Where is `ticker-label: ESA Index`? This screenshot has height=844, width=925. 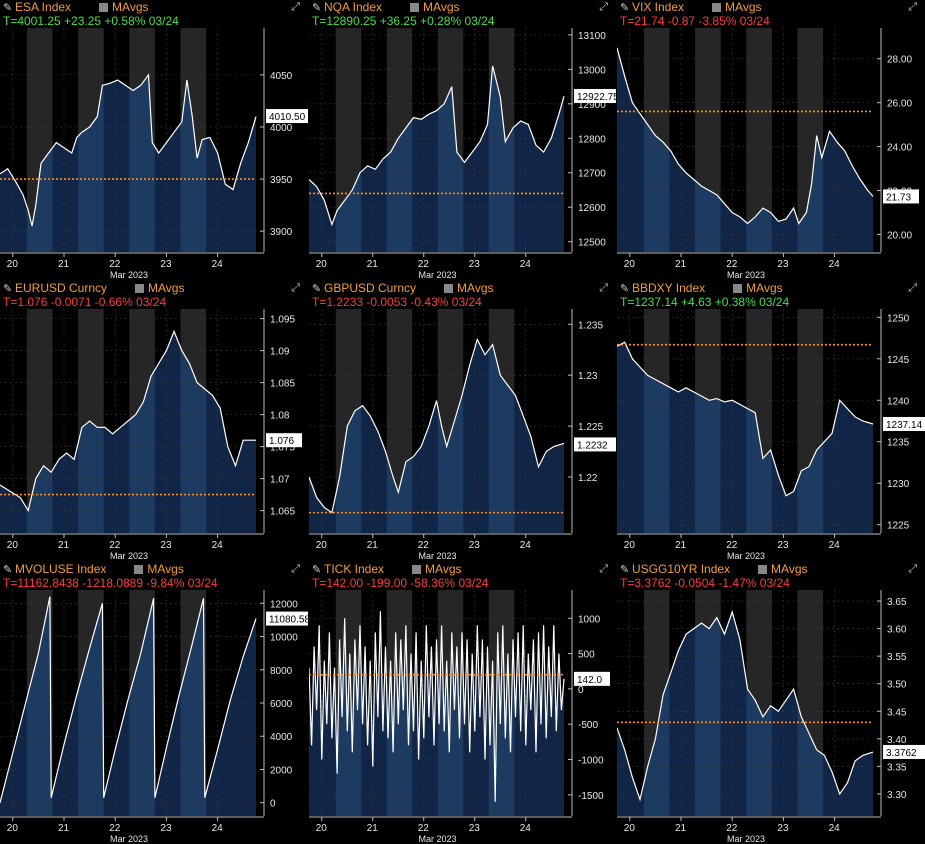 ticker-label: ESA Index is located at coordinates (43, 7).